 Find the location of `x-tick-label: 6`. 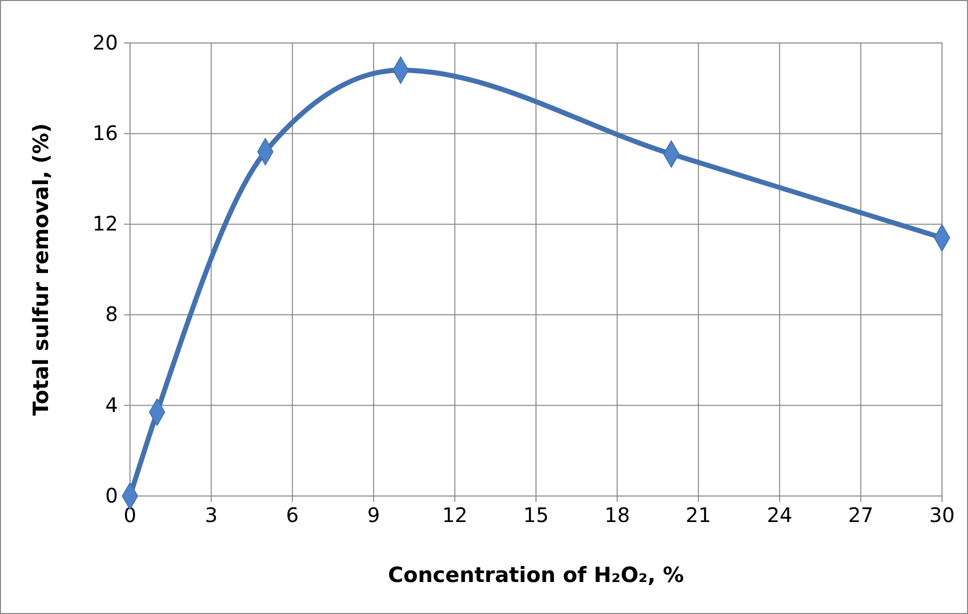

x-tick-label: 6 is located at coordinates (292, 515).